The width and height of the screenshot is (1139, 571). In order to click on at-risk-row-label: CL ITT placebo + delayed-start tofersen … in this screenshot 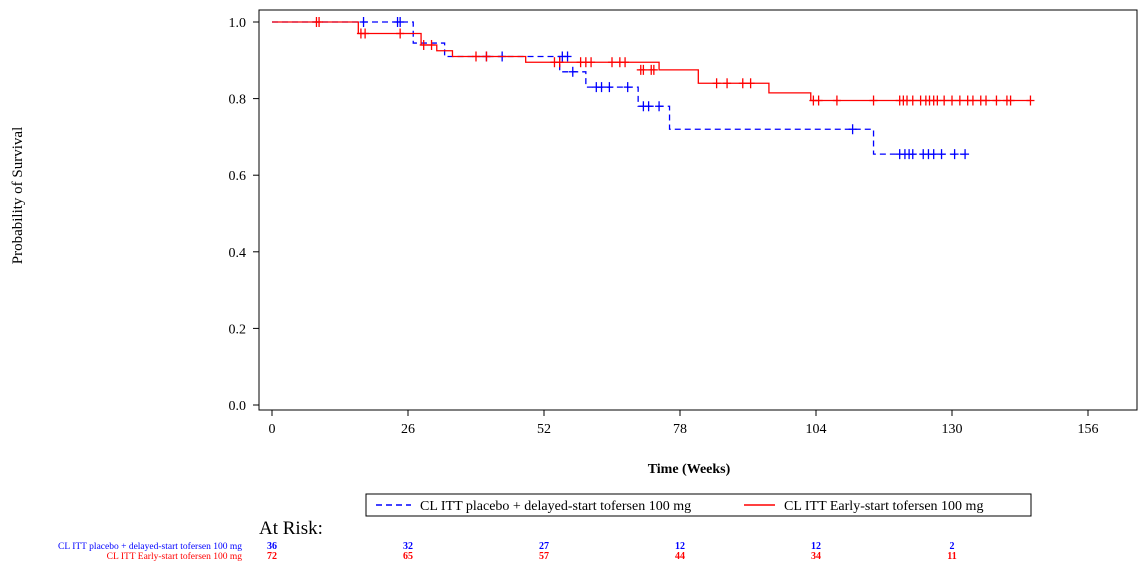, I will do `click(150, 546)`.